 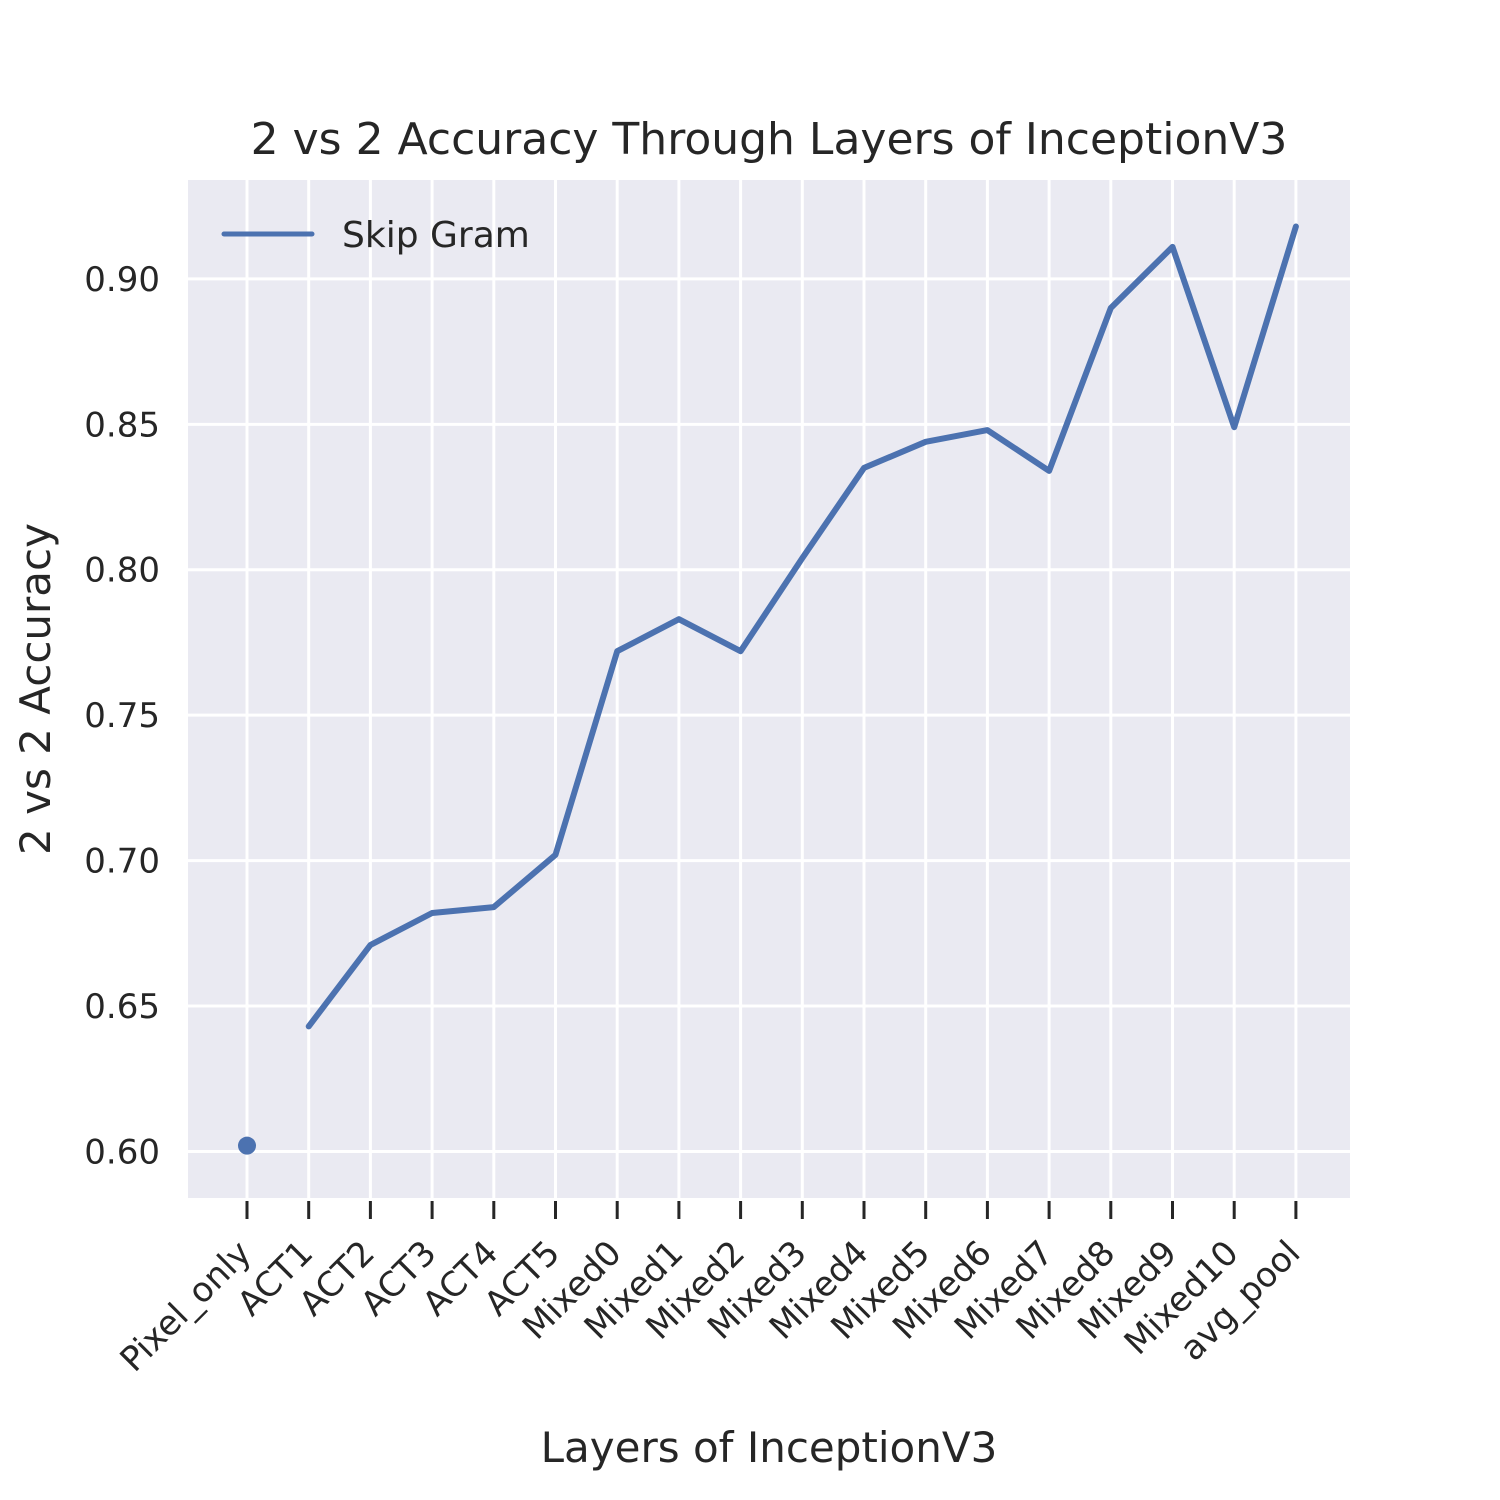 I want to click on y-tick-label: 0.85, so click(x=122, y=425).